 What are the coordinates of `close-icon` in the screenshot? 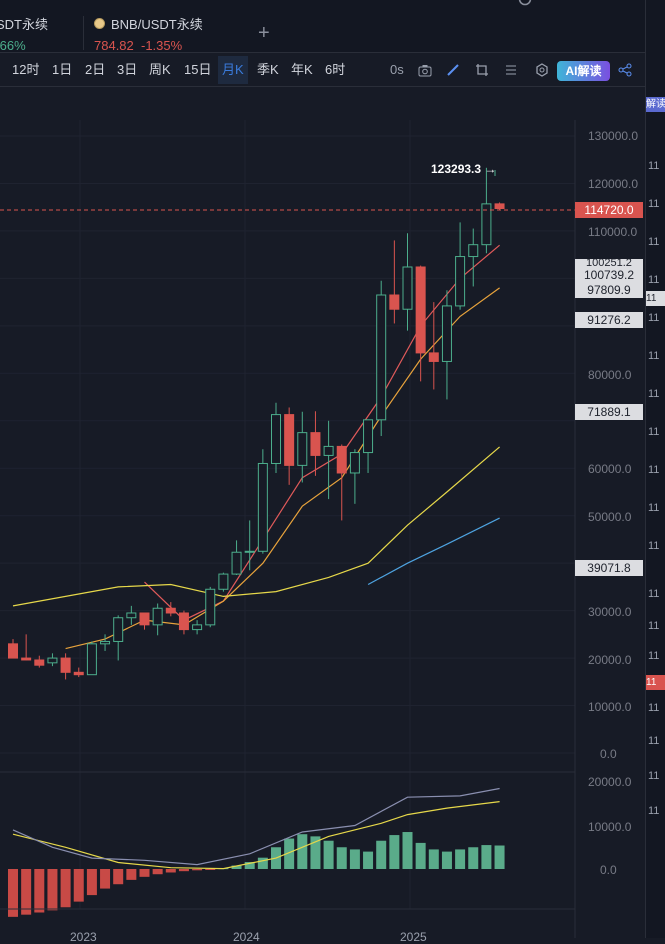 It's located at (615, 4).